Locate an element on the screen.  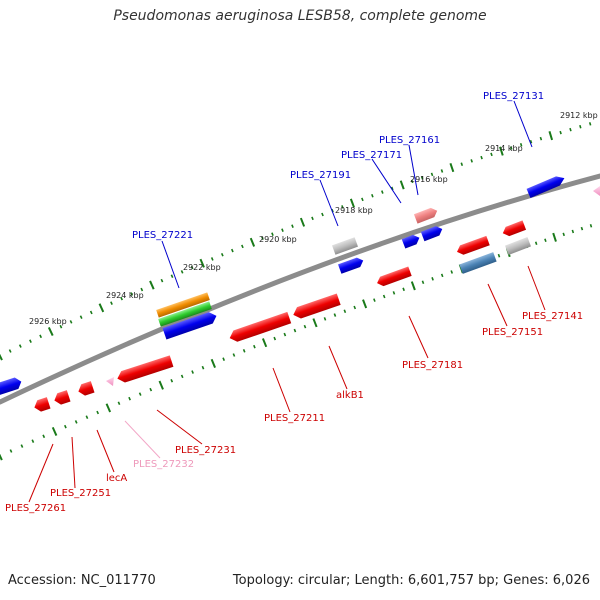
gene-label-ples-27261: PLES_27261 is located at coordinates (35, 508).